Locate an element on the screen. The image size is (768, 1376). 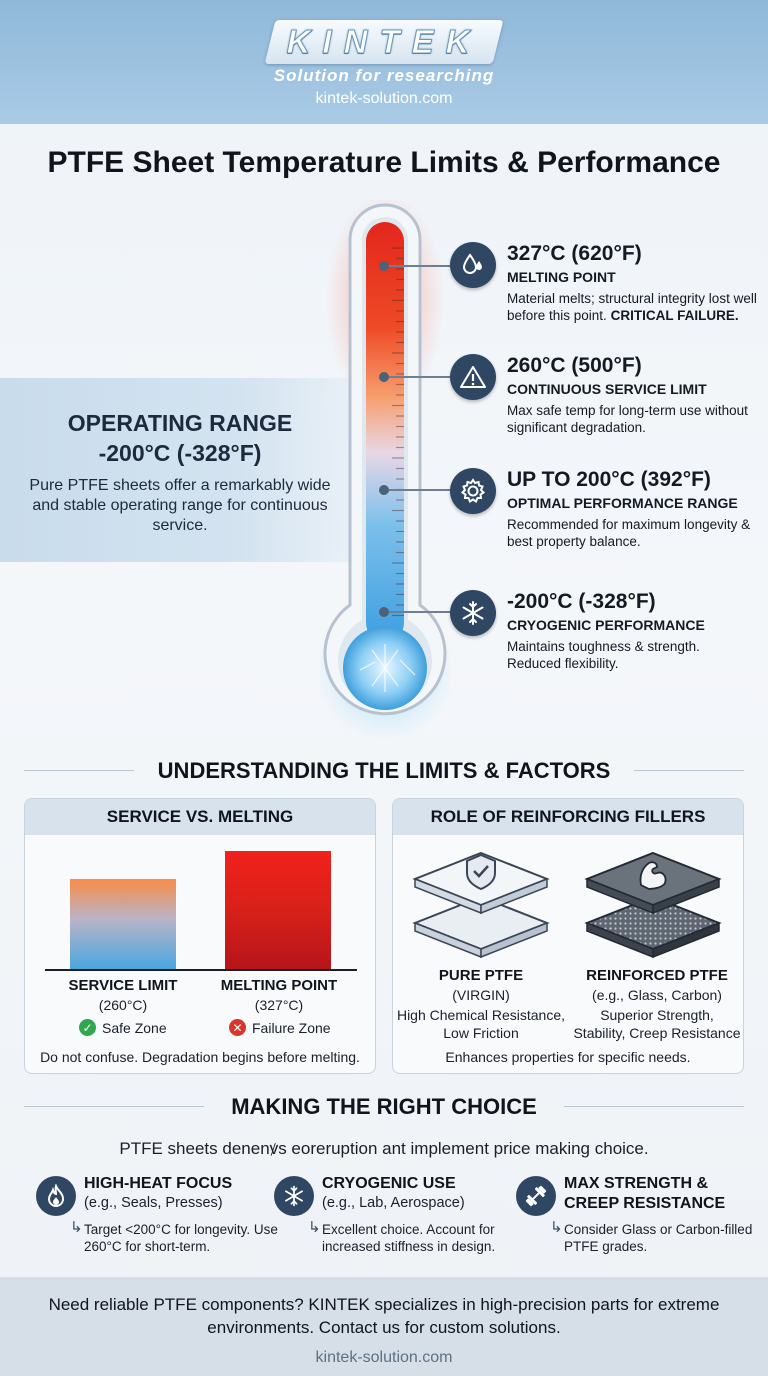
optimal-label: OPTIMAL PERFORMANCE RANGE is located at coordinates (622, 503).